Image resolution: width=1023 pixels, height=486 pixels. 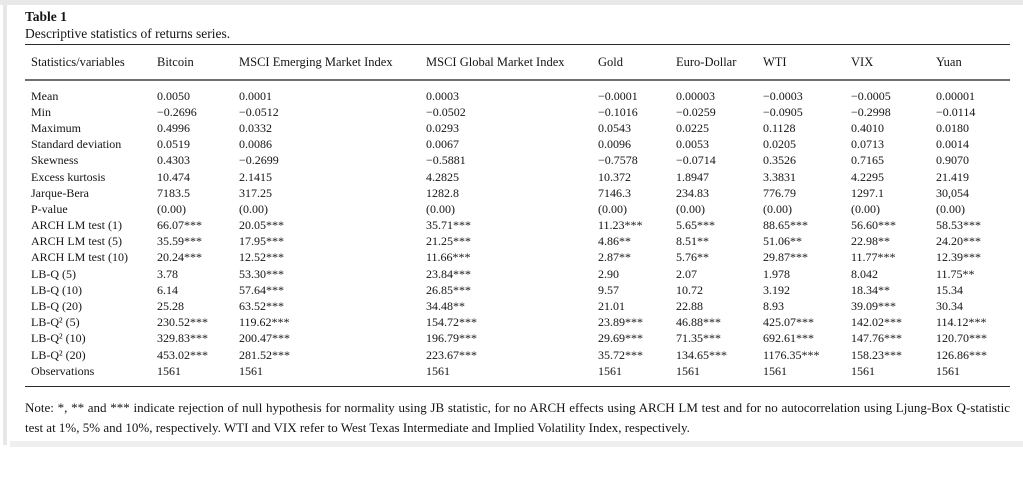 What do you see at coordinates (442, 127) in the screenshot?
I see `table-cell: 0.0293` at bounding box center [442, 127].